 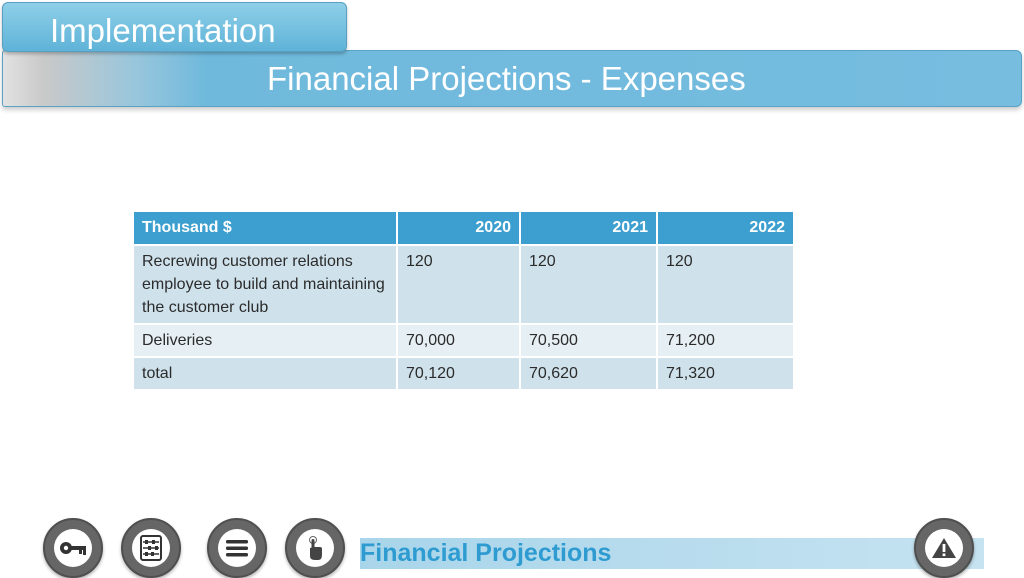 What do you see at coordinates (589, 341) in the screenshot?
I see `cell-value: 70,500` at bounding box center [589, 341].